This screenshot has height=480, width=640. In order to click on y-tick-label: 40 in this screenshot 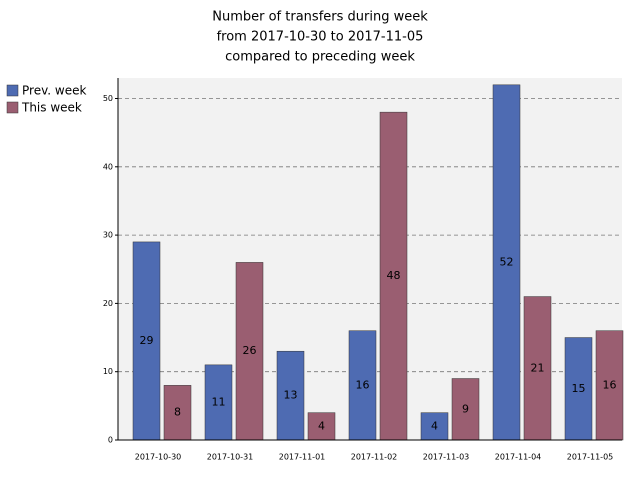, I will do `click(108, 166)`.